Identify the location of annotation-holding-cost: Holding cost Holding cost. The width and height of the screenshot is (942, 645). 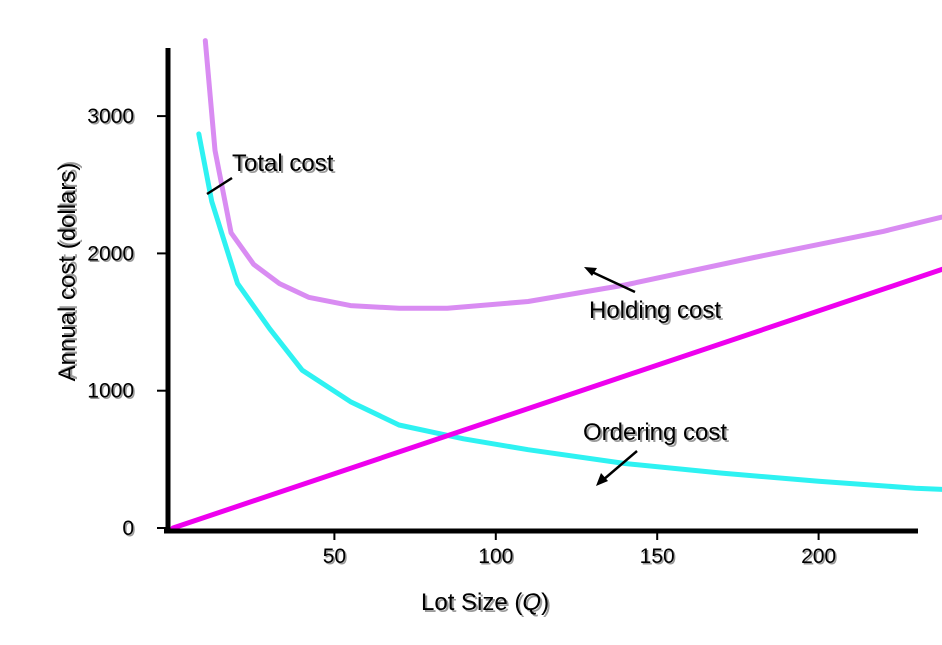
(653, 296).